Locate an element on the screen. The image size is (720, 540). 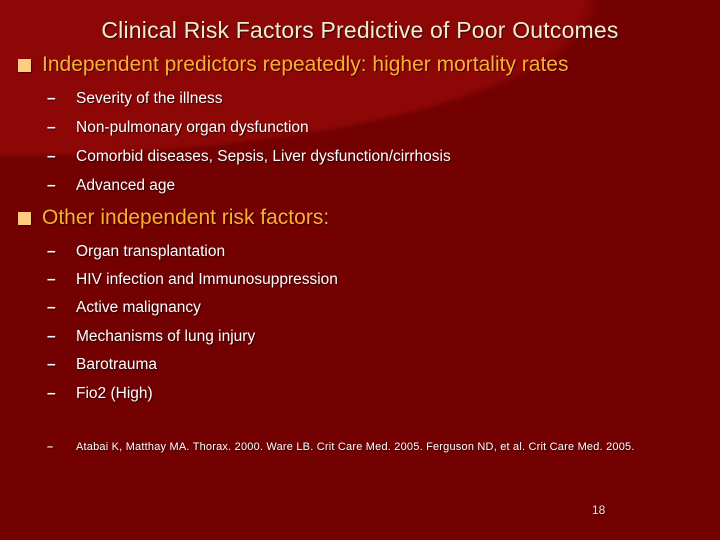
list-item: – Non-pulmonary organ dysfunction is located at coordinates (377, 128).